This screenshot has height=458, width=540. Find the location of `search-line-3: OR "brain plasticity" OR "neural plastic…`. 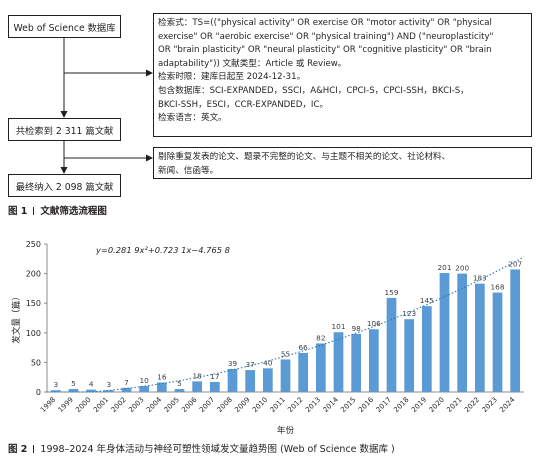

search-line-3: OR "brain plasticity" OR "neural plastic… is located at coordinates (325, 50).